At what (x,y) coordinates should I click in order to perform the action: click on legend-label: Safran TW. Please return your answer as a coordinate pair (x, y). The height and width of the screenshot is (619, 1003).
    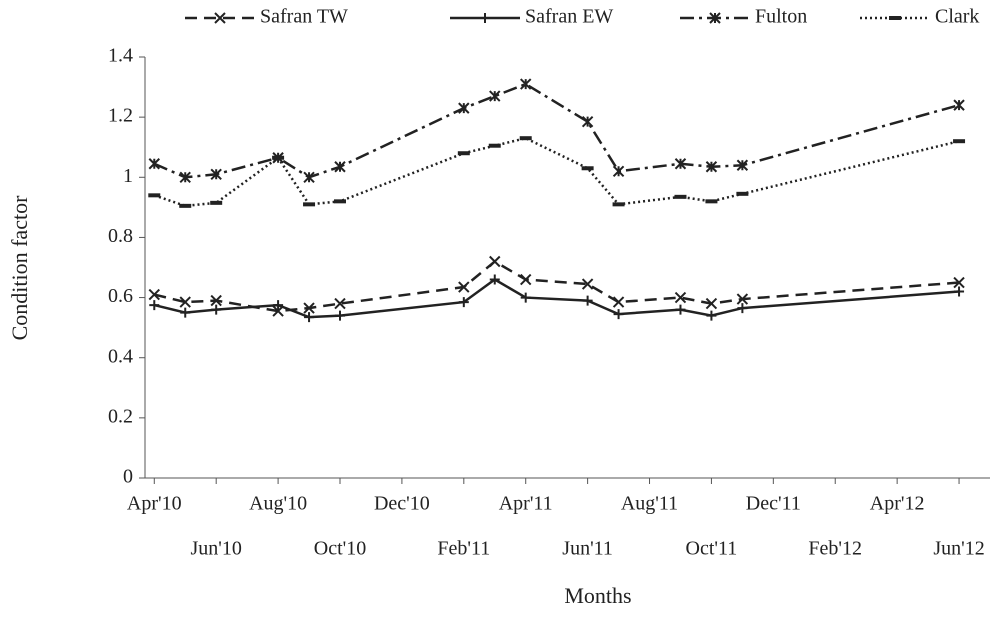
    Looking at the image, I should click on (304, 17).